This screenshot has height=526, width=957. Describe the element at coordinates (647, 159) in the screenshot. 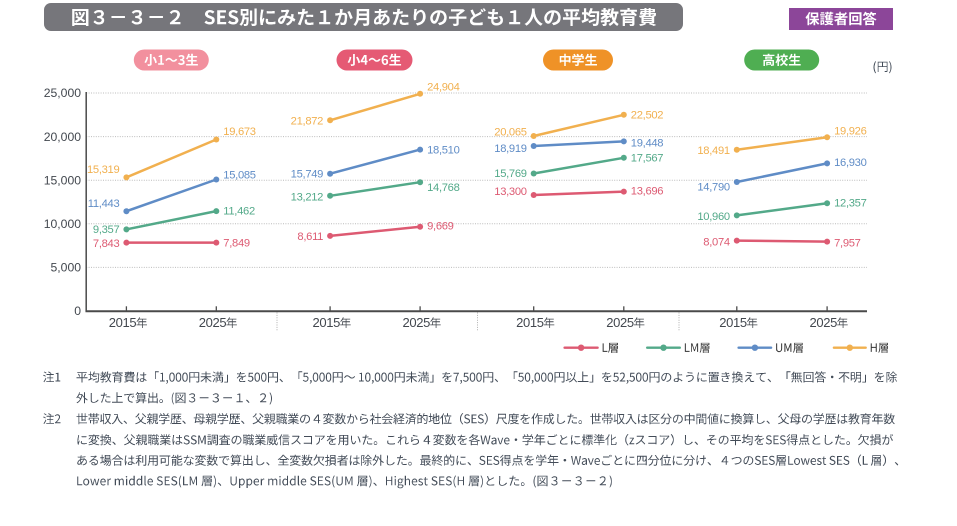

I see `svg-text: 17,567` at that location.